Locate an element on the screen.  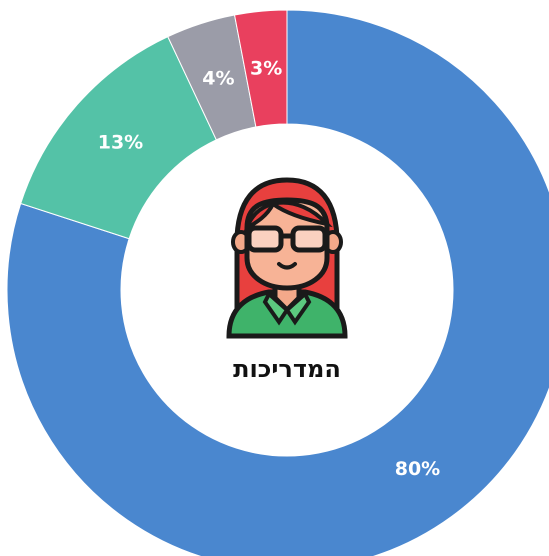
value-label: 4% is located at coordinates (218, 78).